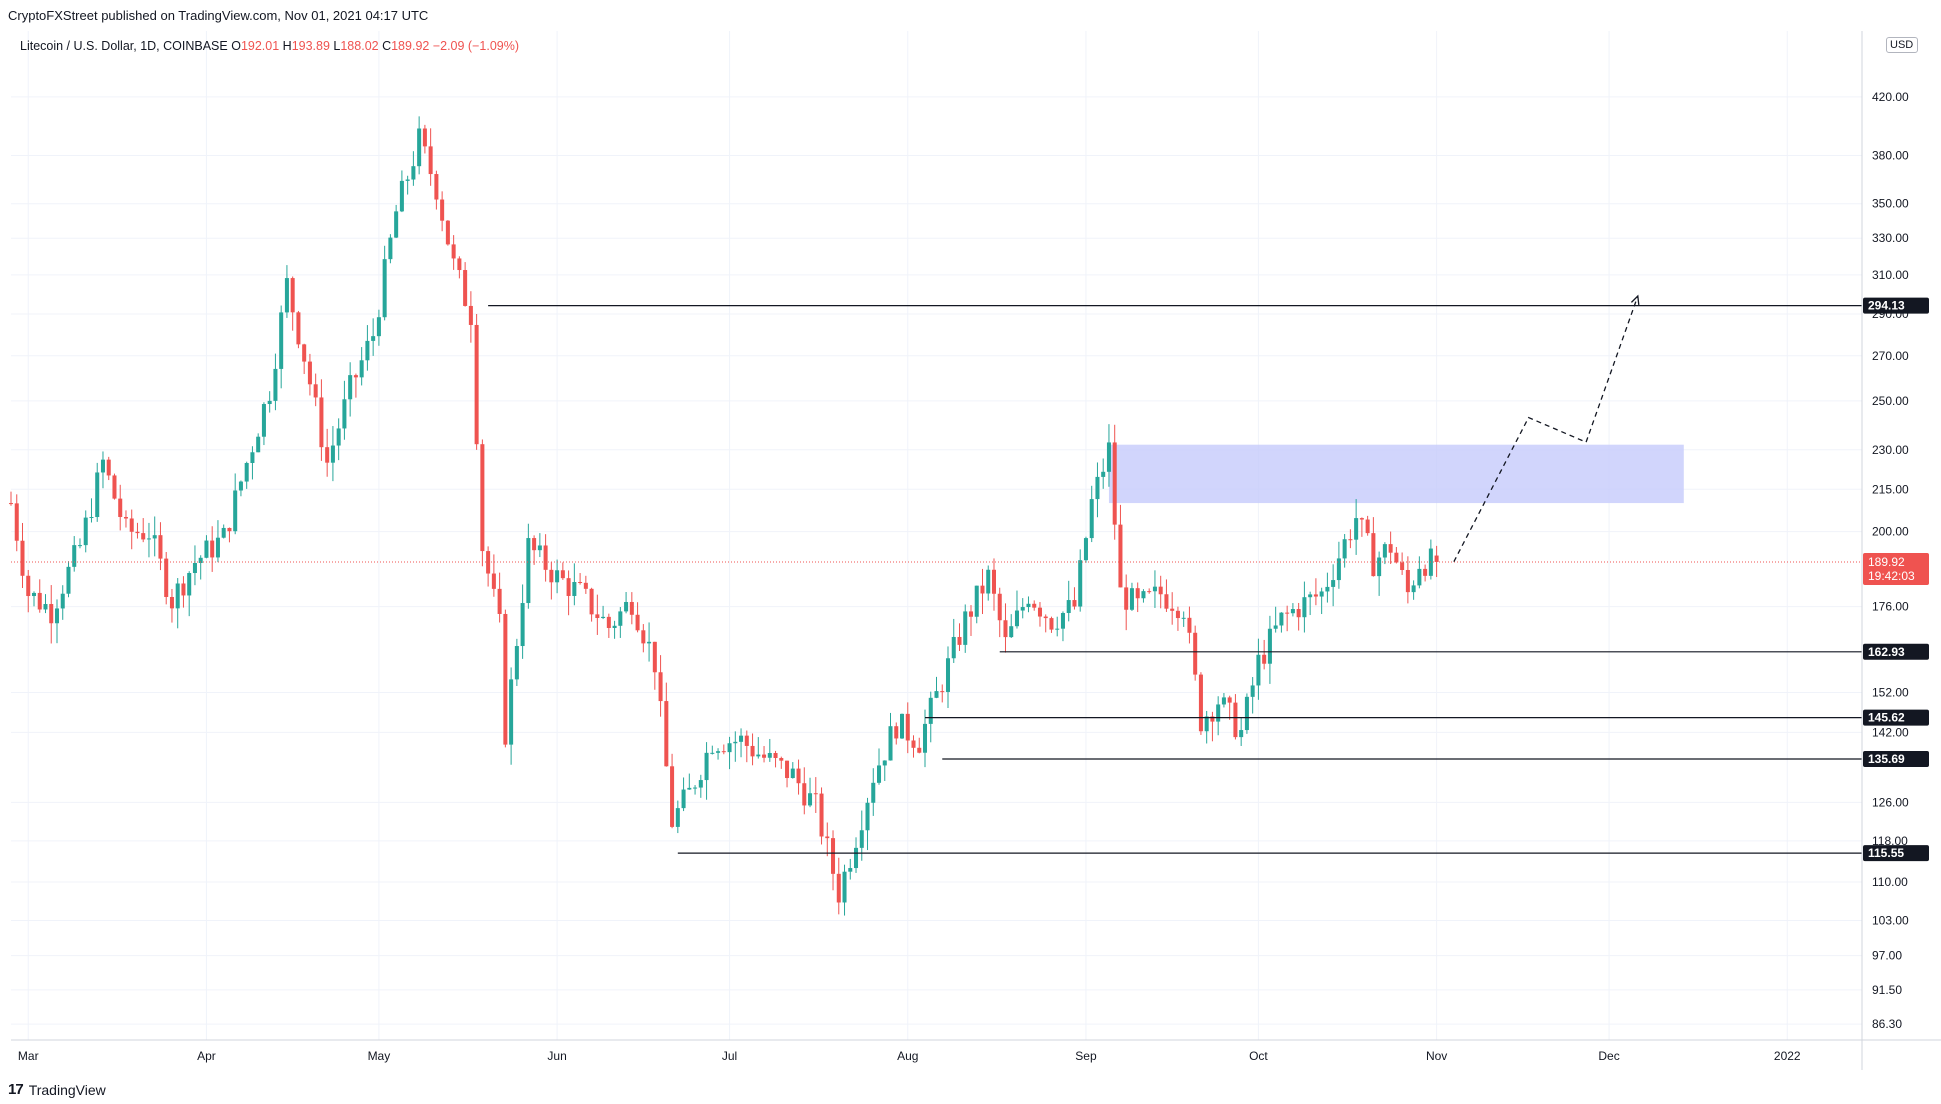 This screenshot has width=1941, height=1104. What do you see at coordinates (1886, 718) in the screenshot?
I see `level-badge: 145.62` at bounding box center [1886, 718].